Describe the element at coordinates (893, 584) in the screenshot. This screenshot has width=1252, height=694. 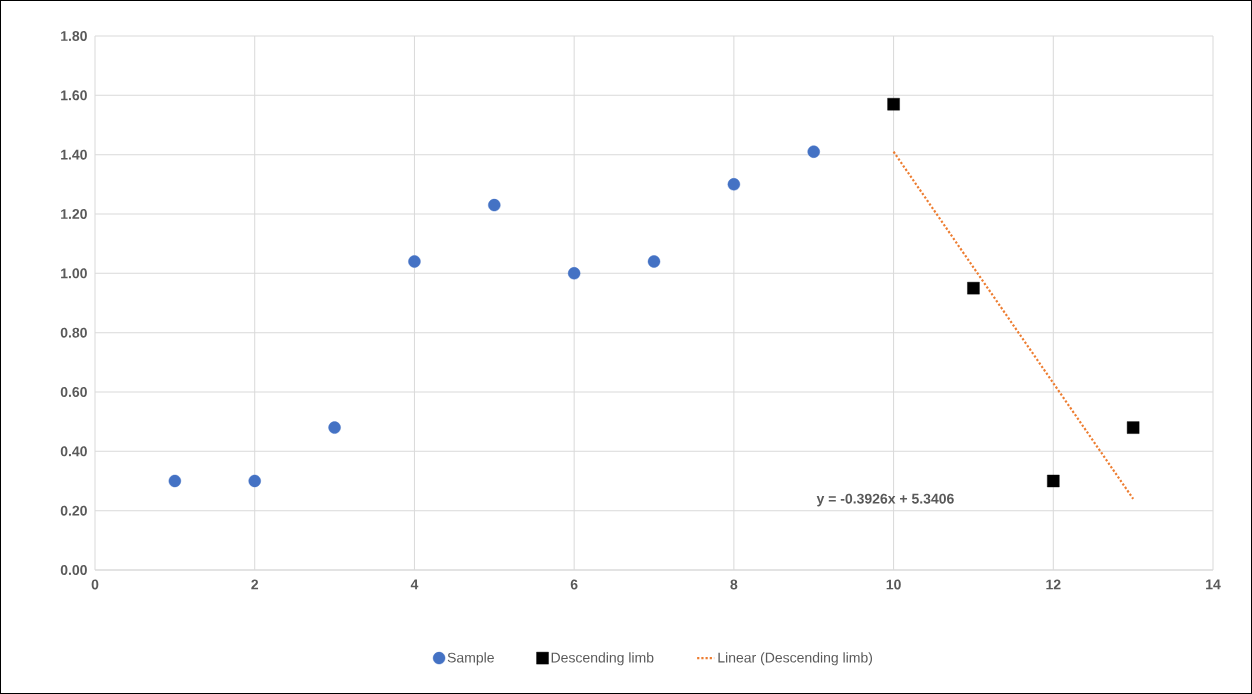
I see `x-tick-label: 10` at that location.